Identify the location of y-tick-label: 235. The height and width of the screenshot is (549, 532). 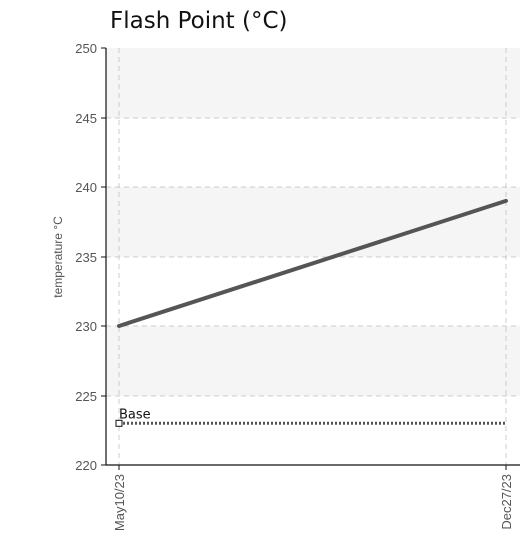
(86, 257).